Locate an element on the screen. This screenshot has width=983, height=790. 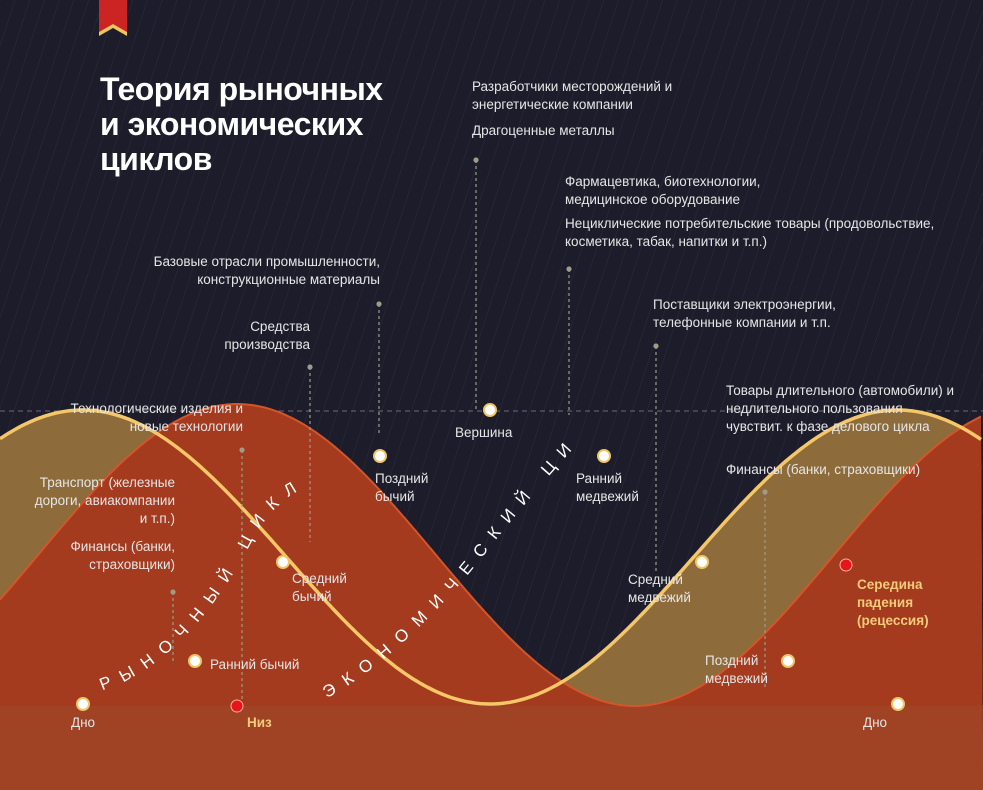
label-mid-bull: Средний бычий is located at coordinates (319, 587).